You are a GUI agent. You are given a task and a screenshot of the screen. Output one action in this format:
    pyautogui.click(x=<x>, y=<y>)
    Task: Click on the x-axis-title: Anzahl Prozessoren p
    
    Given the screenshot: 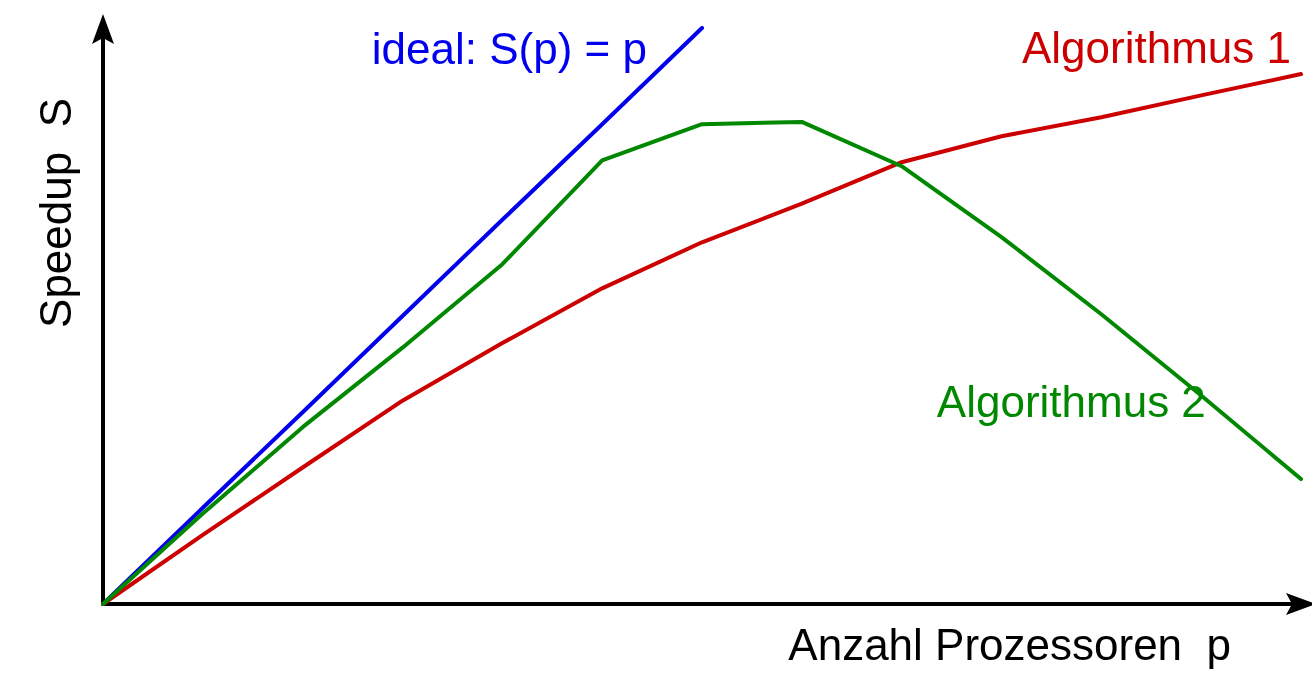 What is the action you would take?
    pyautogui.click(x=1009, y=644)
    